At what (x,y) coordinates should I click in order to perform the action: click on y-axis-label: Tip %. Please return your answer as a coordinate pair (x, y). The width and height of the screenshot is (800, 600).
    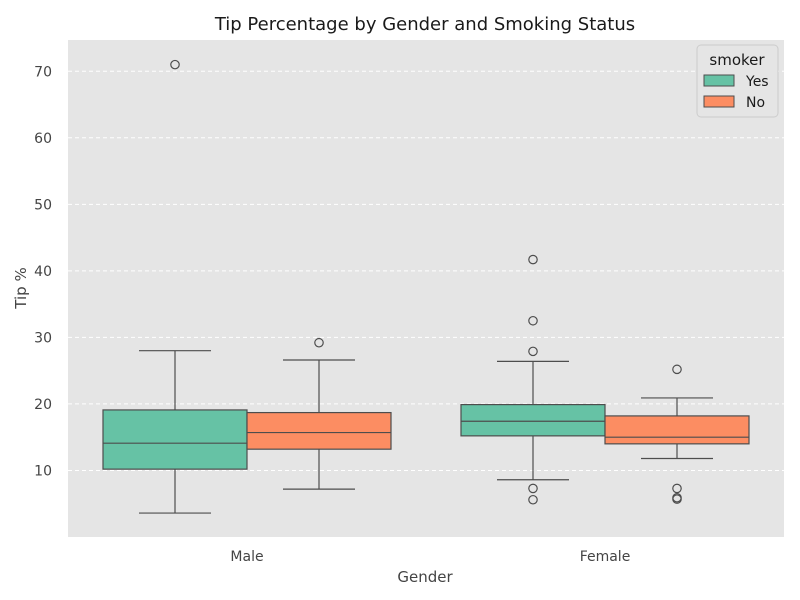
    Looking at the image, I should click on (21, 288).